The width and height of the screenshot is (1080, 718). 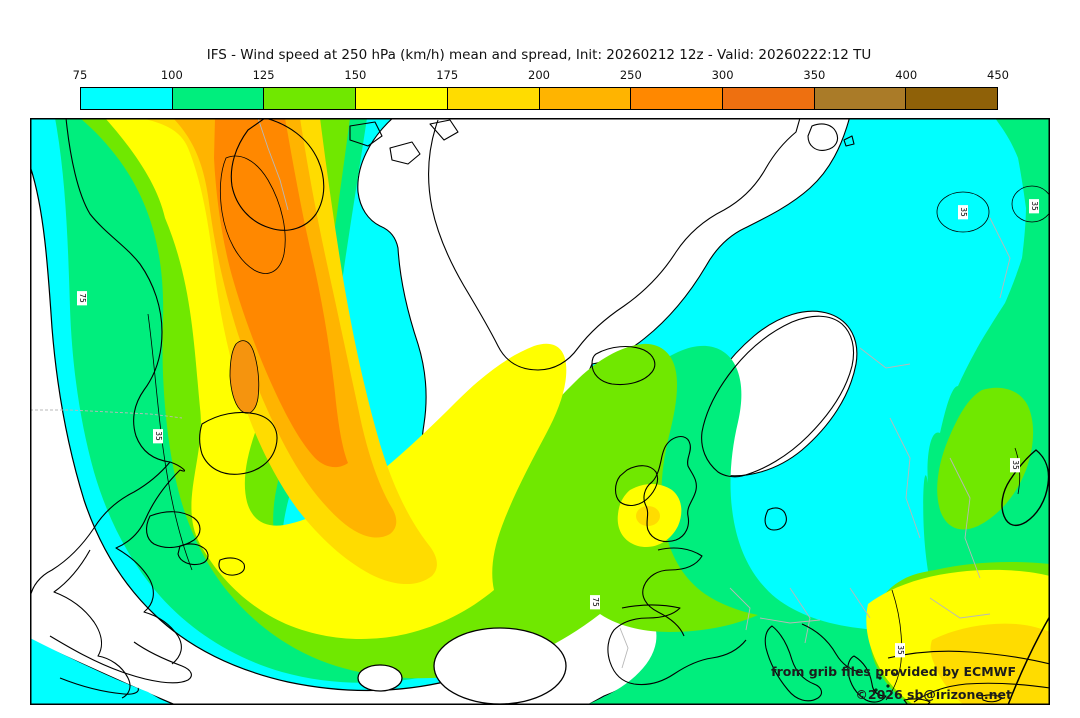 What do you see at coordinates (906, 75) in the screenshot?
I see `colorbar-tick-400: 400` at bounding box center [906, 75].